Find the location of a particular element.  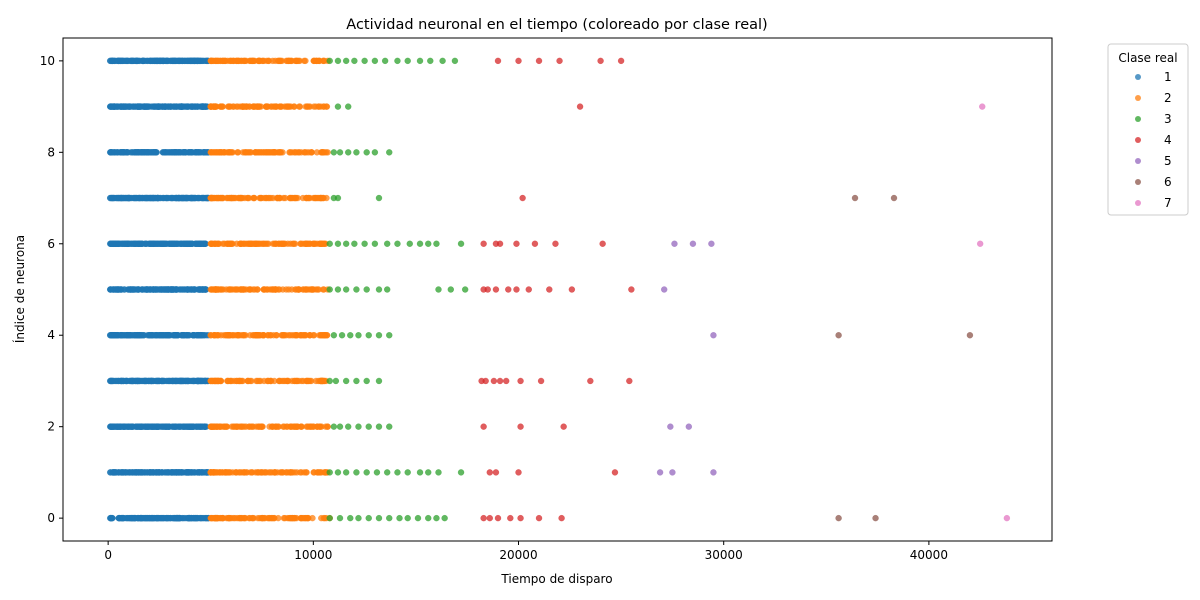

x-tick-label: 10000 is located at coordinates (313, 555).